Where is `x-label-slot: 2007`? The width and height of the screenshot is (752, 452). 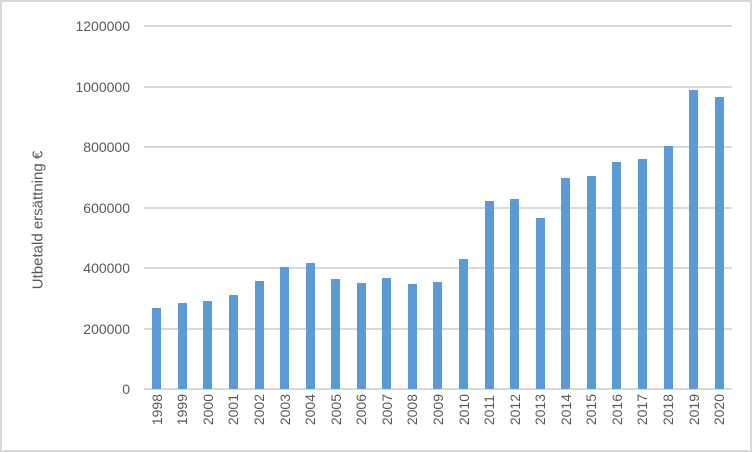 x-label-slot: 2007 is located at coordinates (387, 409).